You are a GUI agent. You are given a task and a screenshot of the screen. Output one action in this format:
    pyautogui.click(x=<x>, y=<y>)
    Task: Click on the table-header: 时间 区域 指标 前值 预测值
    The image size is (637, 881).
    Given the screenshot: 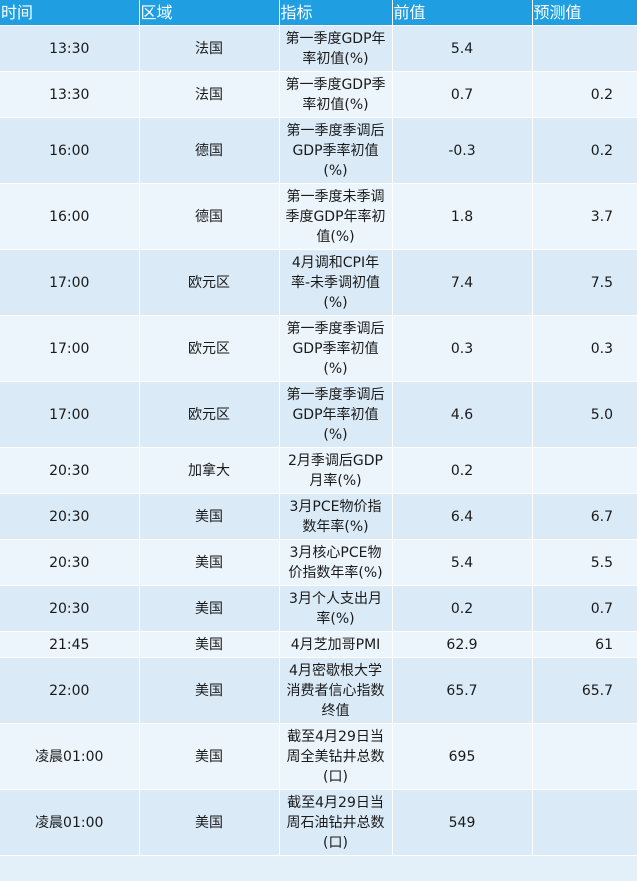 What is the action you would take?
    pyautogui.click(x=318, y=13)
    